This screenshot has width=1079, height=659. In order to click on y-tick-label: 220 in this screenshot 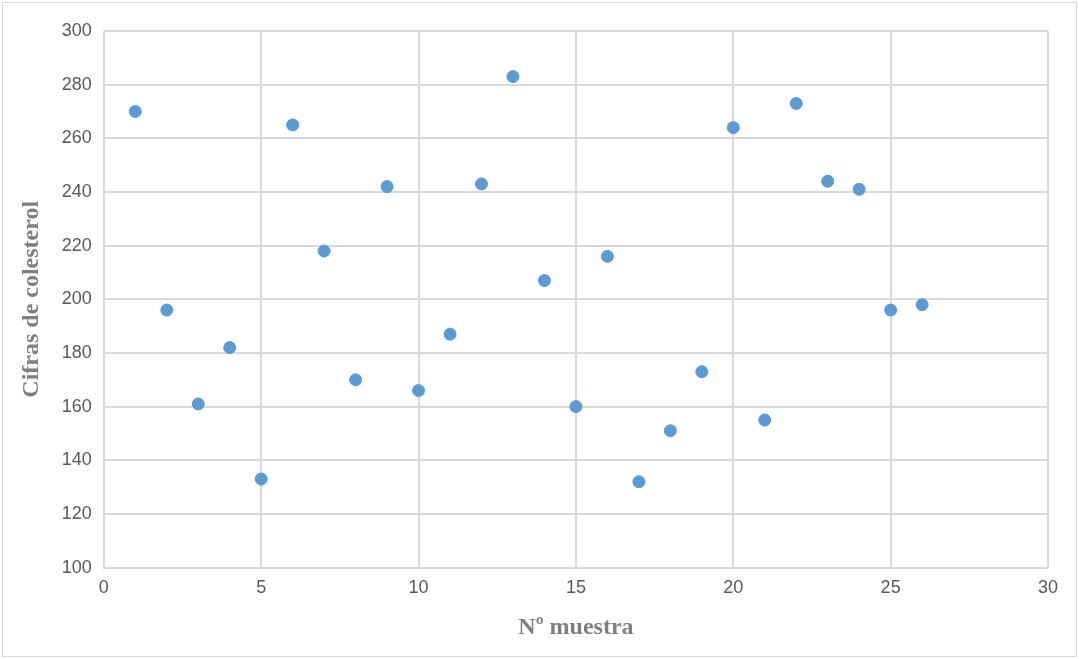, I will do `click(76, 244)`.